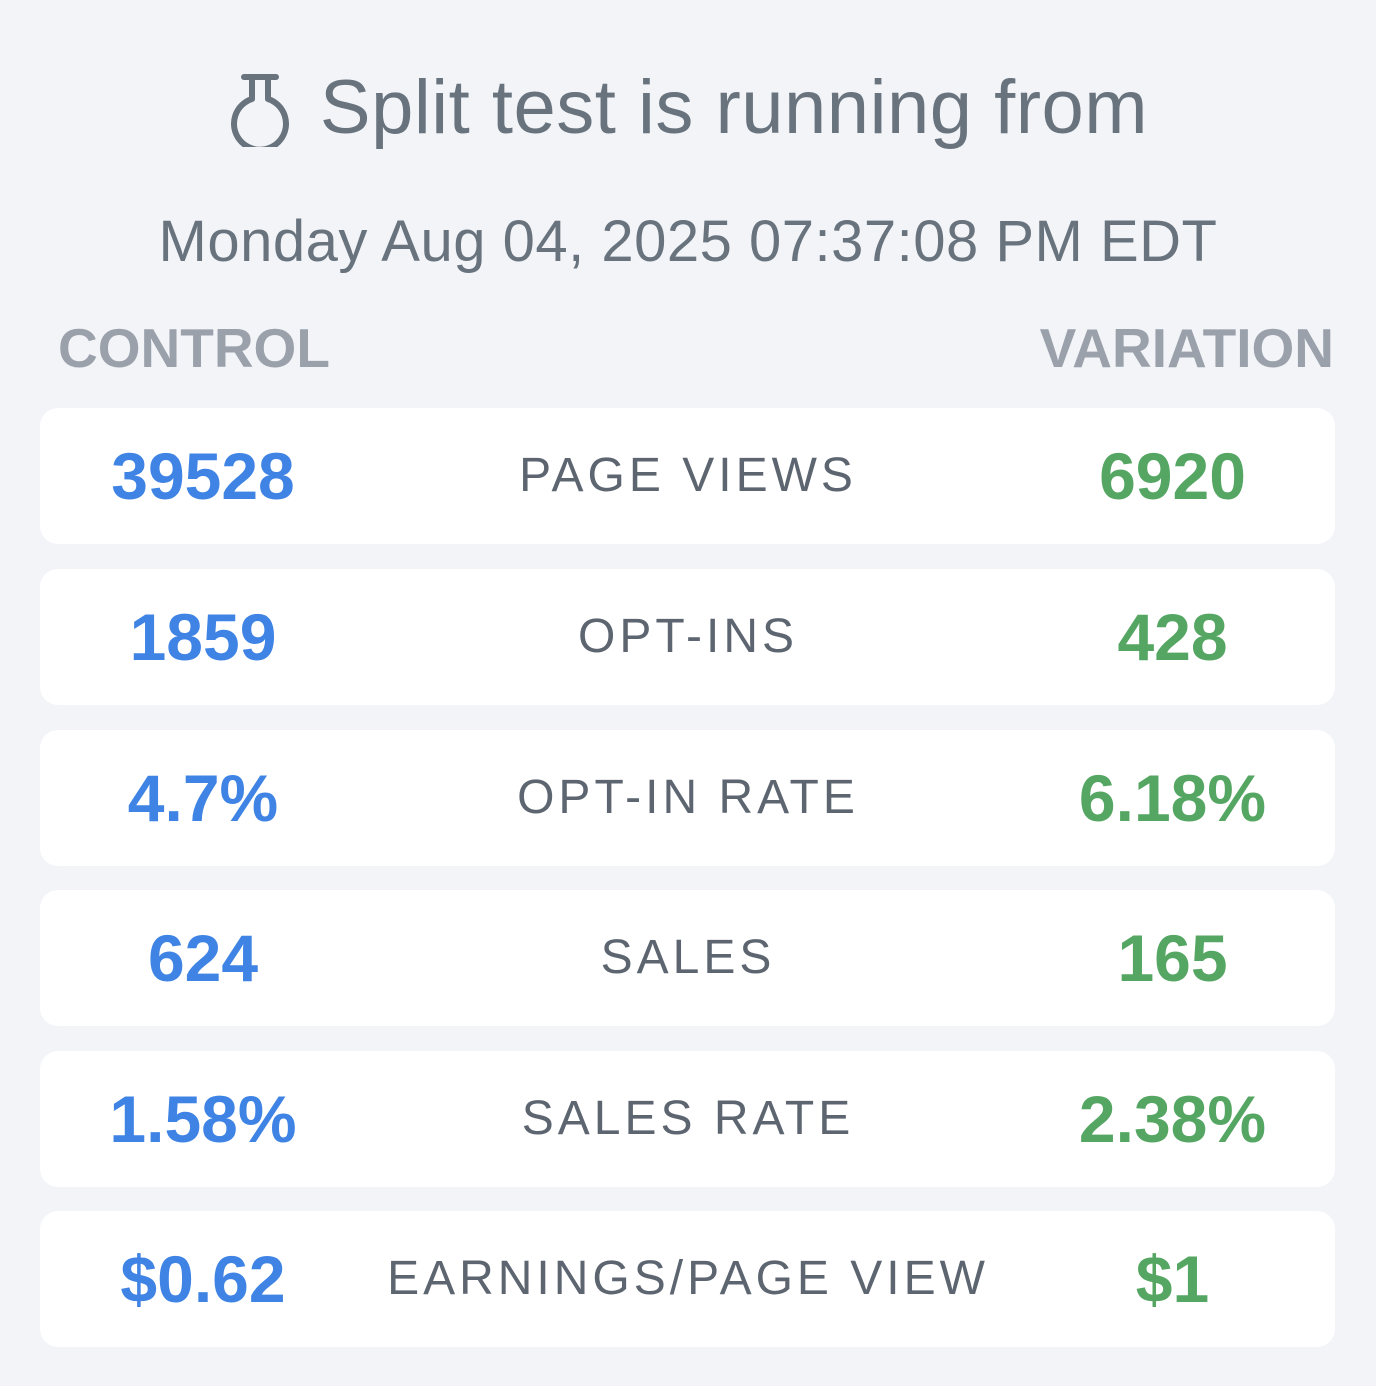 Image resolution: width=1376 pixels, height=1386 pixels. What do you see at coordinates (1172, 637) in the screenshot?
I see `variation-value: 428` at bounding box center [1172, 637].